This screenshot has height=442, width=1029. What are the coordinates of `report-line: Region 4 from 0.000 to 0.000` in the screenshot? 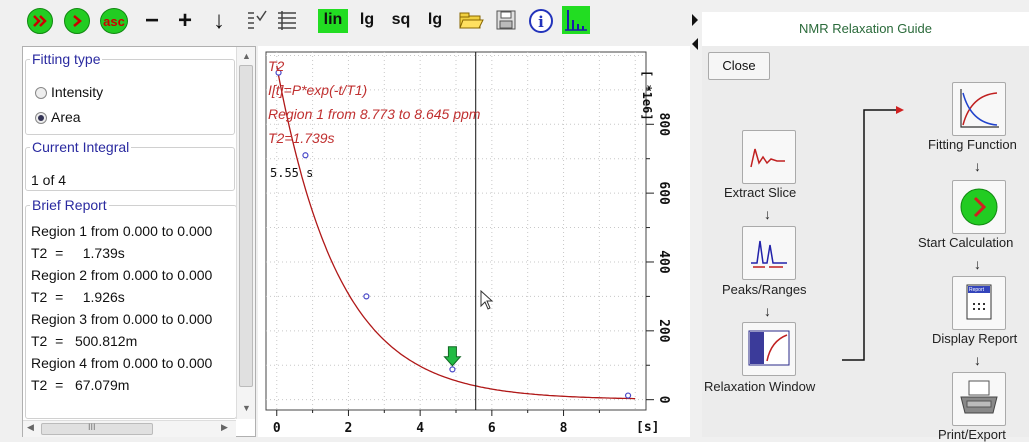 It's located at (122, 363).